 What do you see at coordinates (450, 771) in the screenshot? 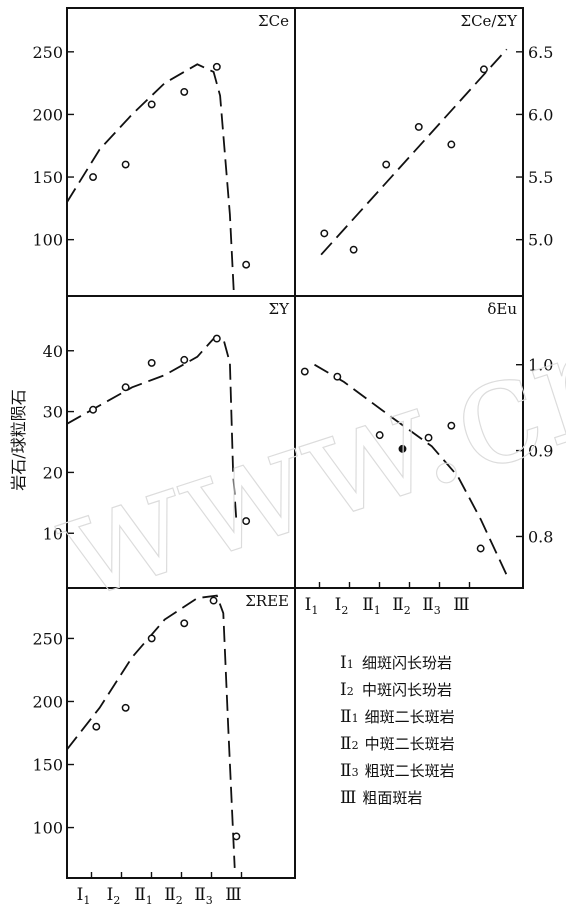
I see `legend-item: Ⅱ3 粗斑二长斑岩` at bounding box center [450, 771].